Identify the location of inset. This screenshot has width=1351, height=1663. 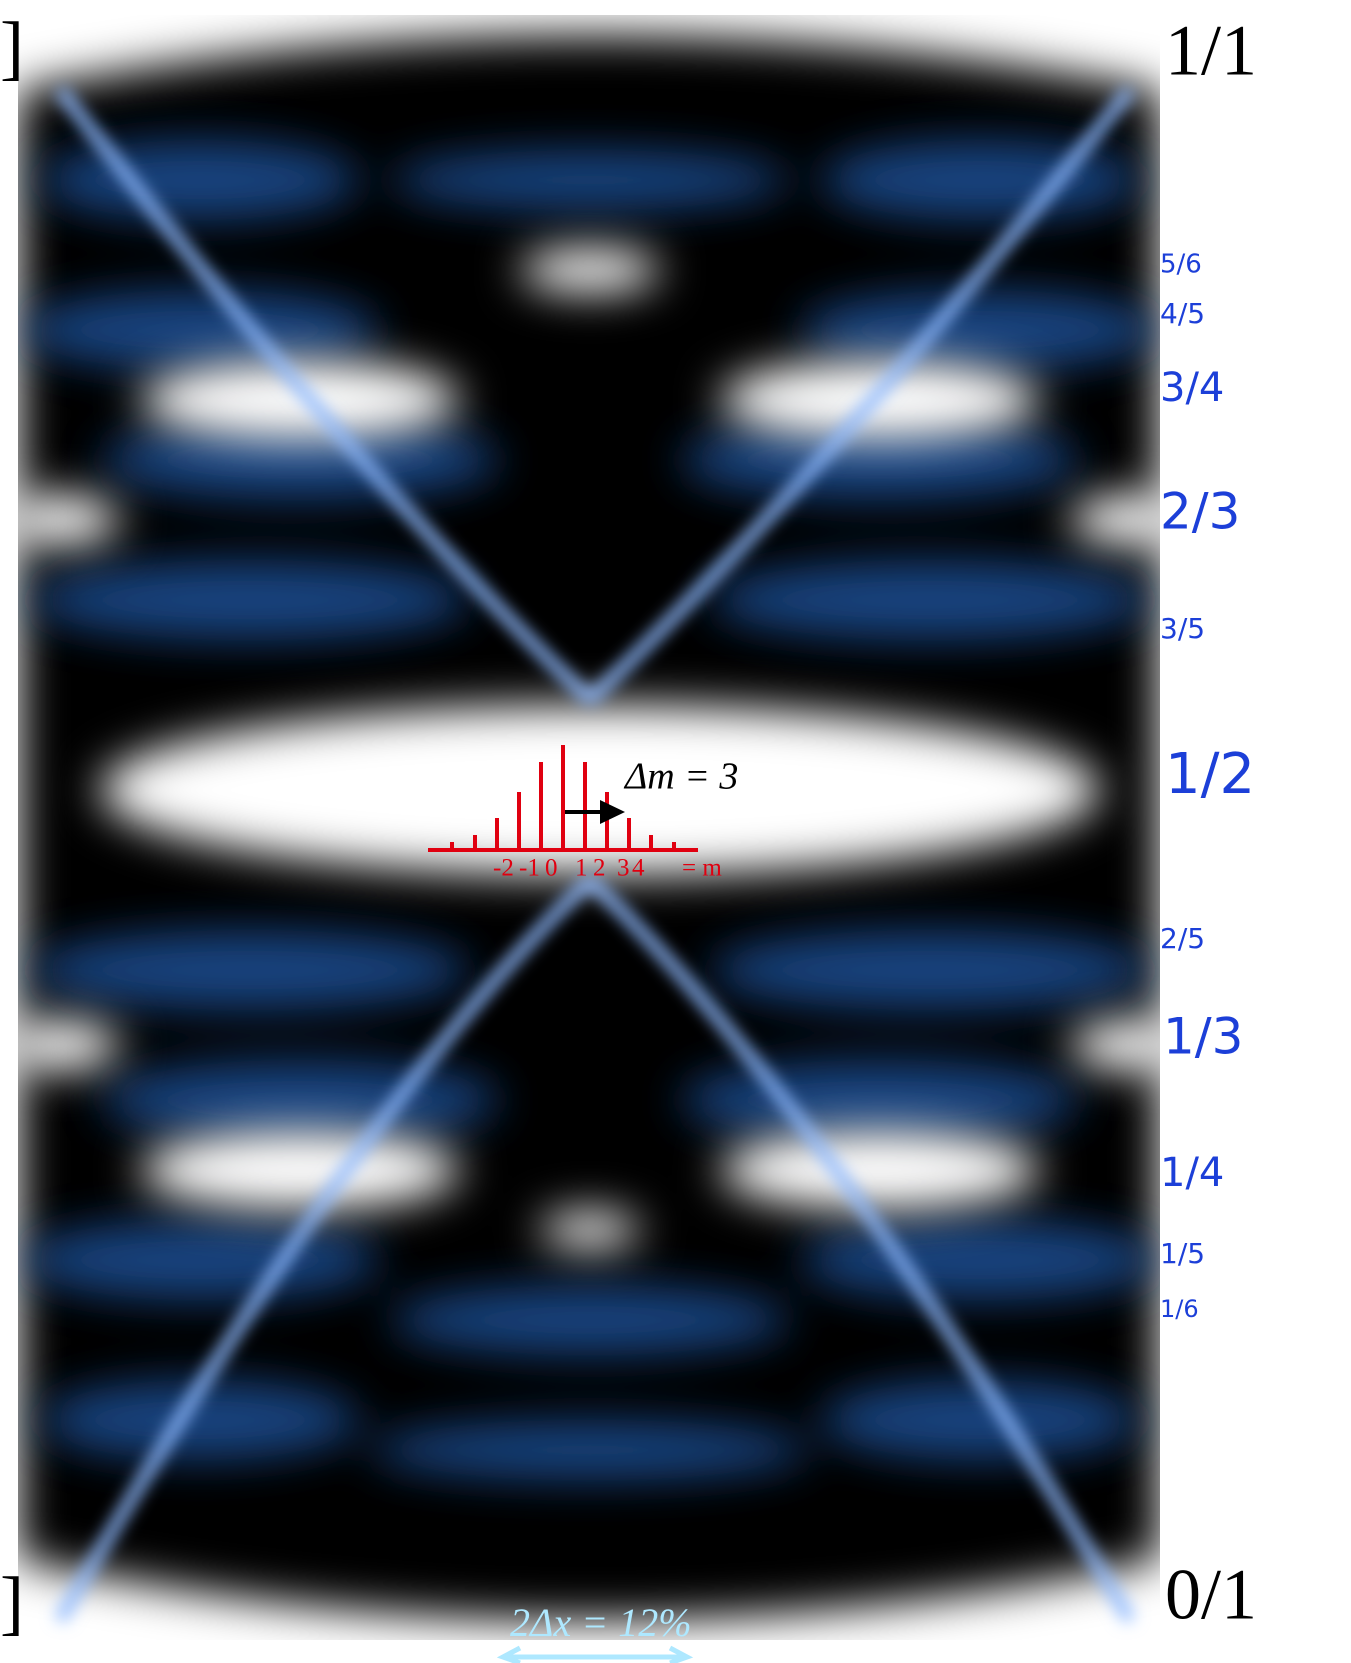
(563, 798).